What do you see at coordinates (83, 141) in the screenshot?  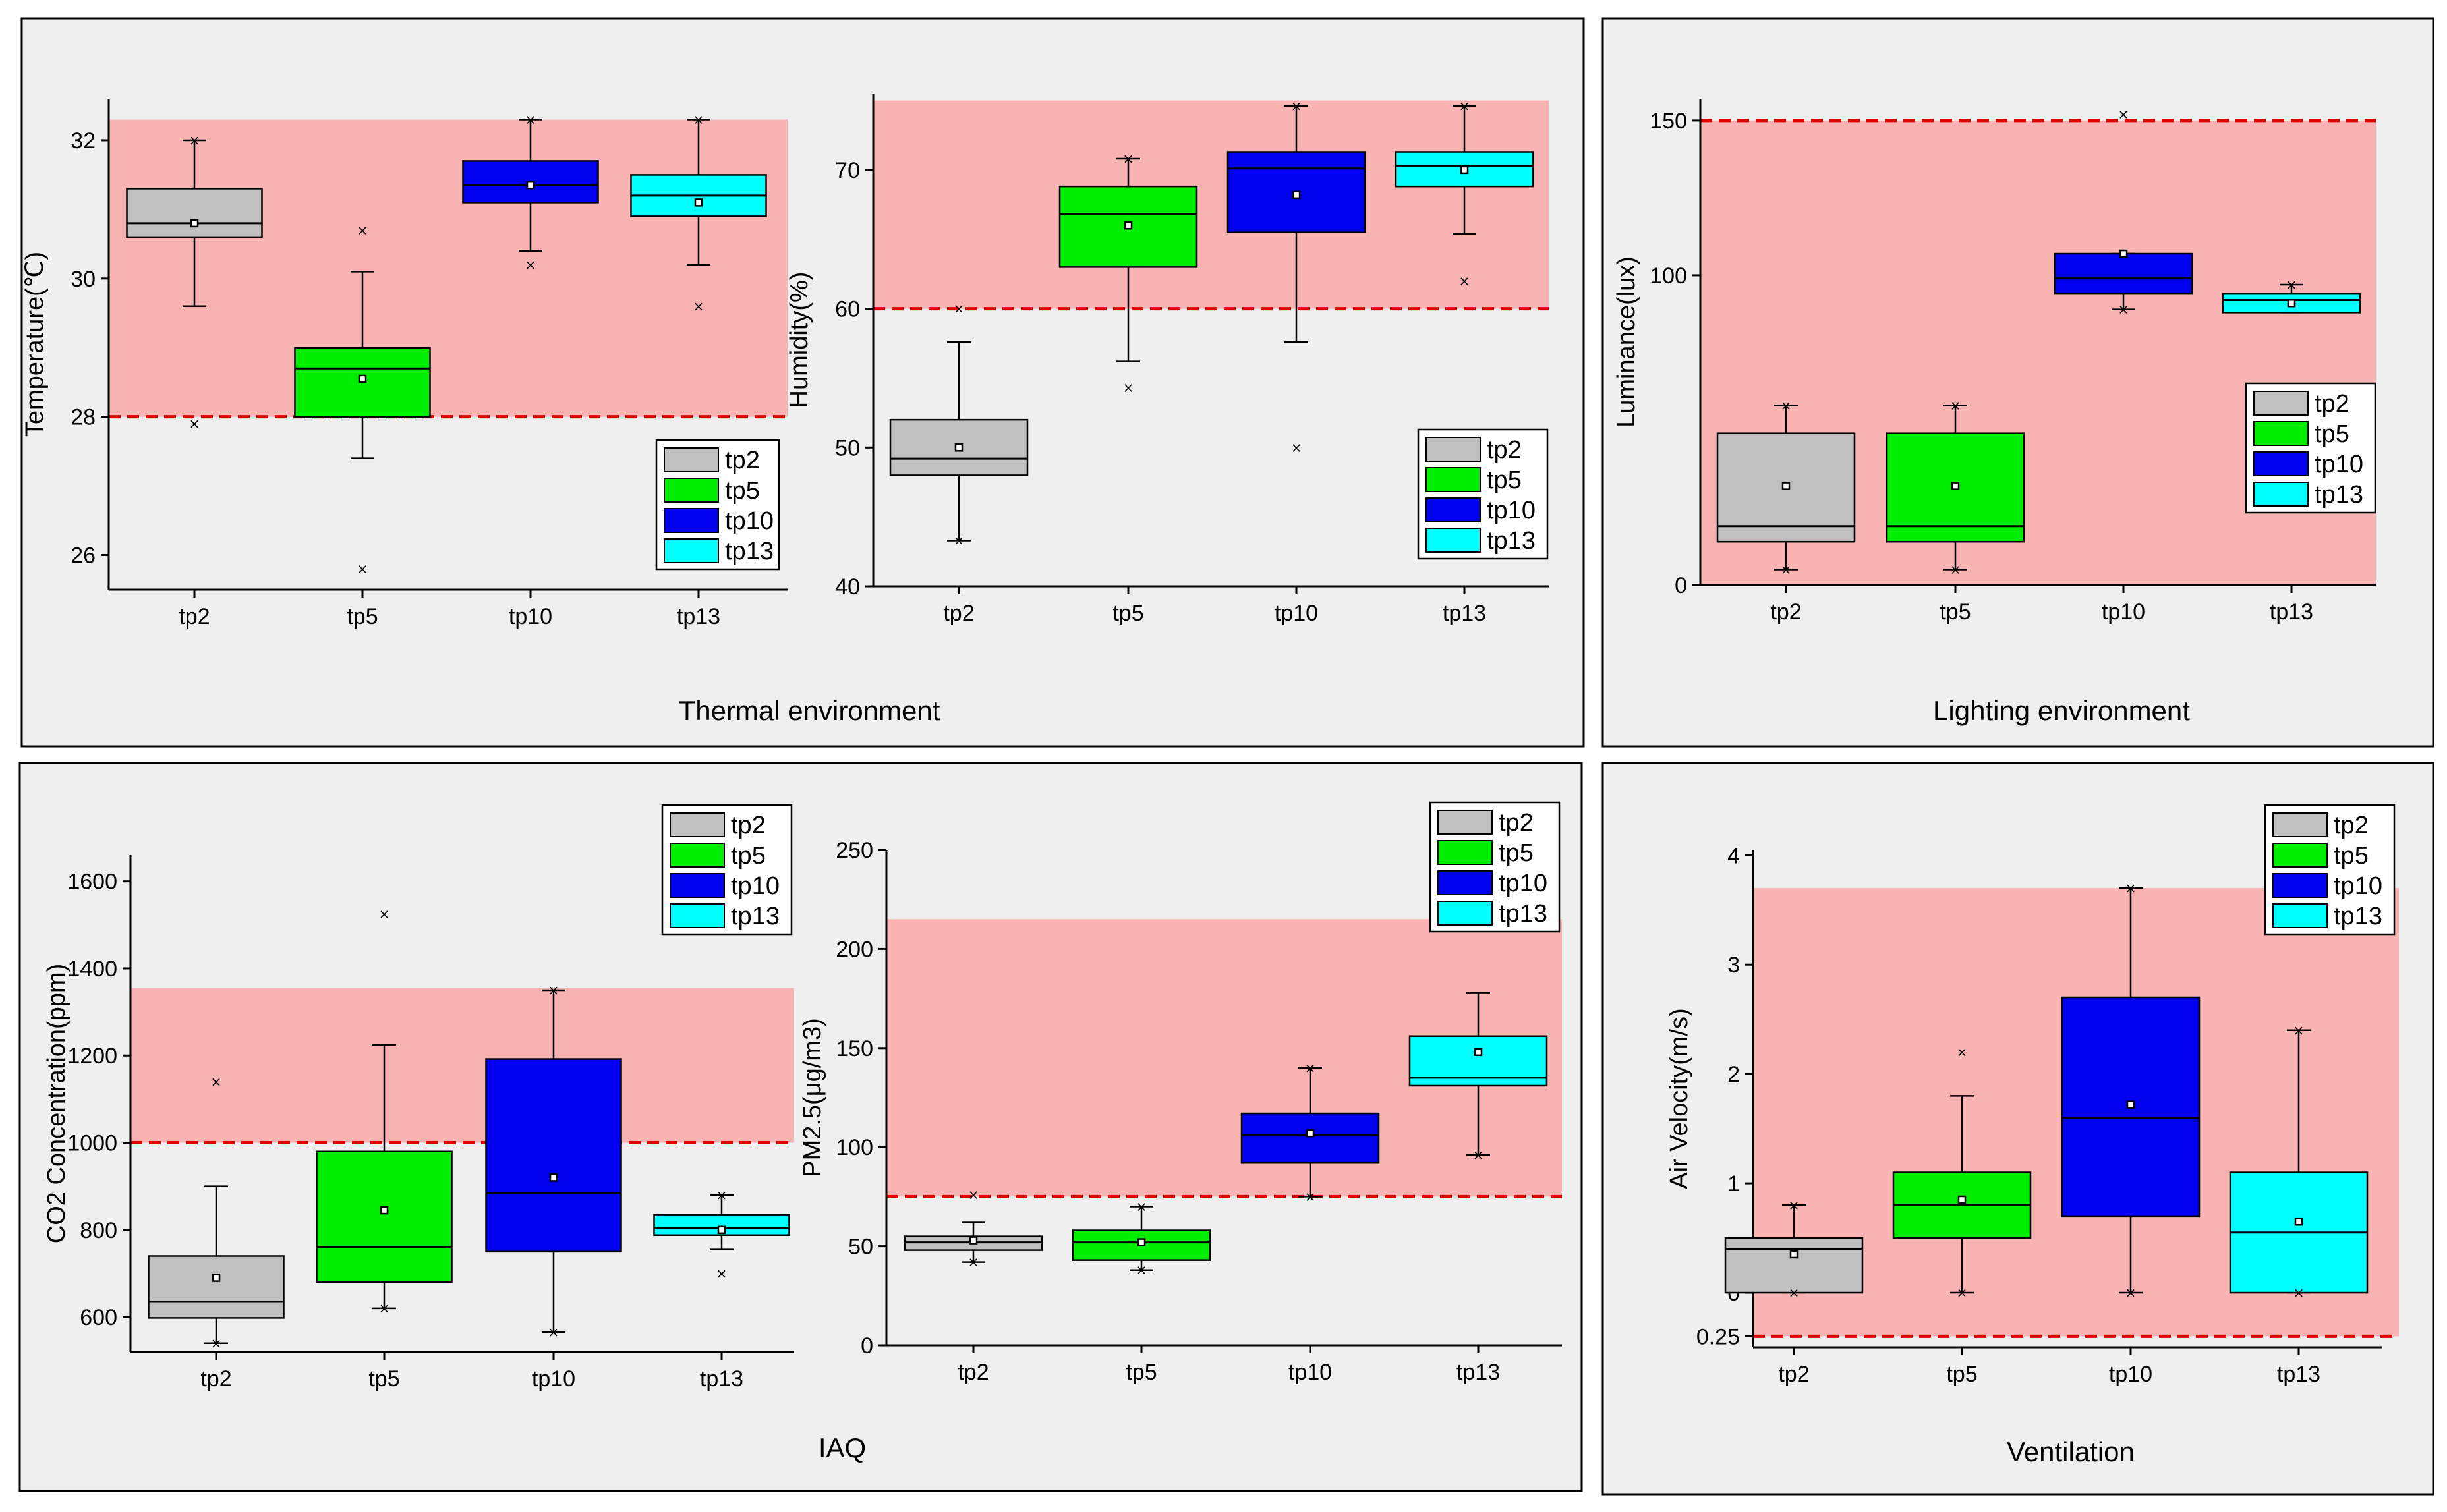 I see `y-tick-label: 32` at bounding box center [83, 141].